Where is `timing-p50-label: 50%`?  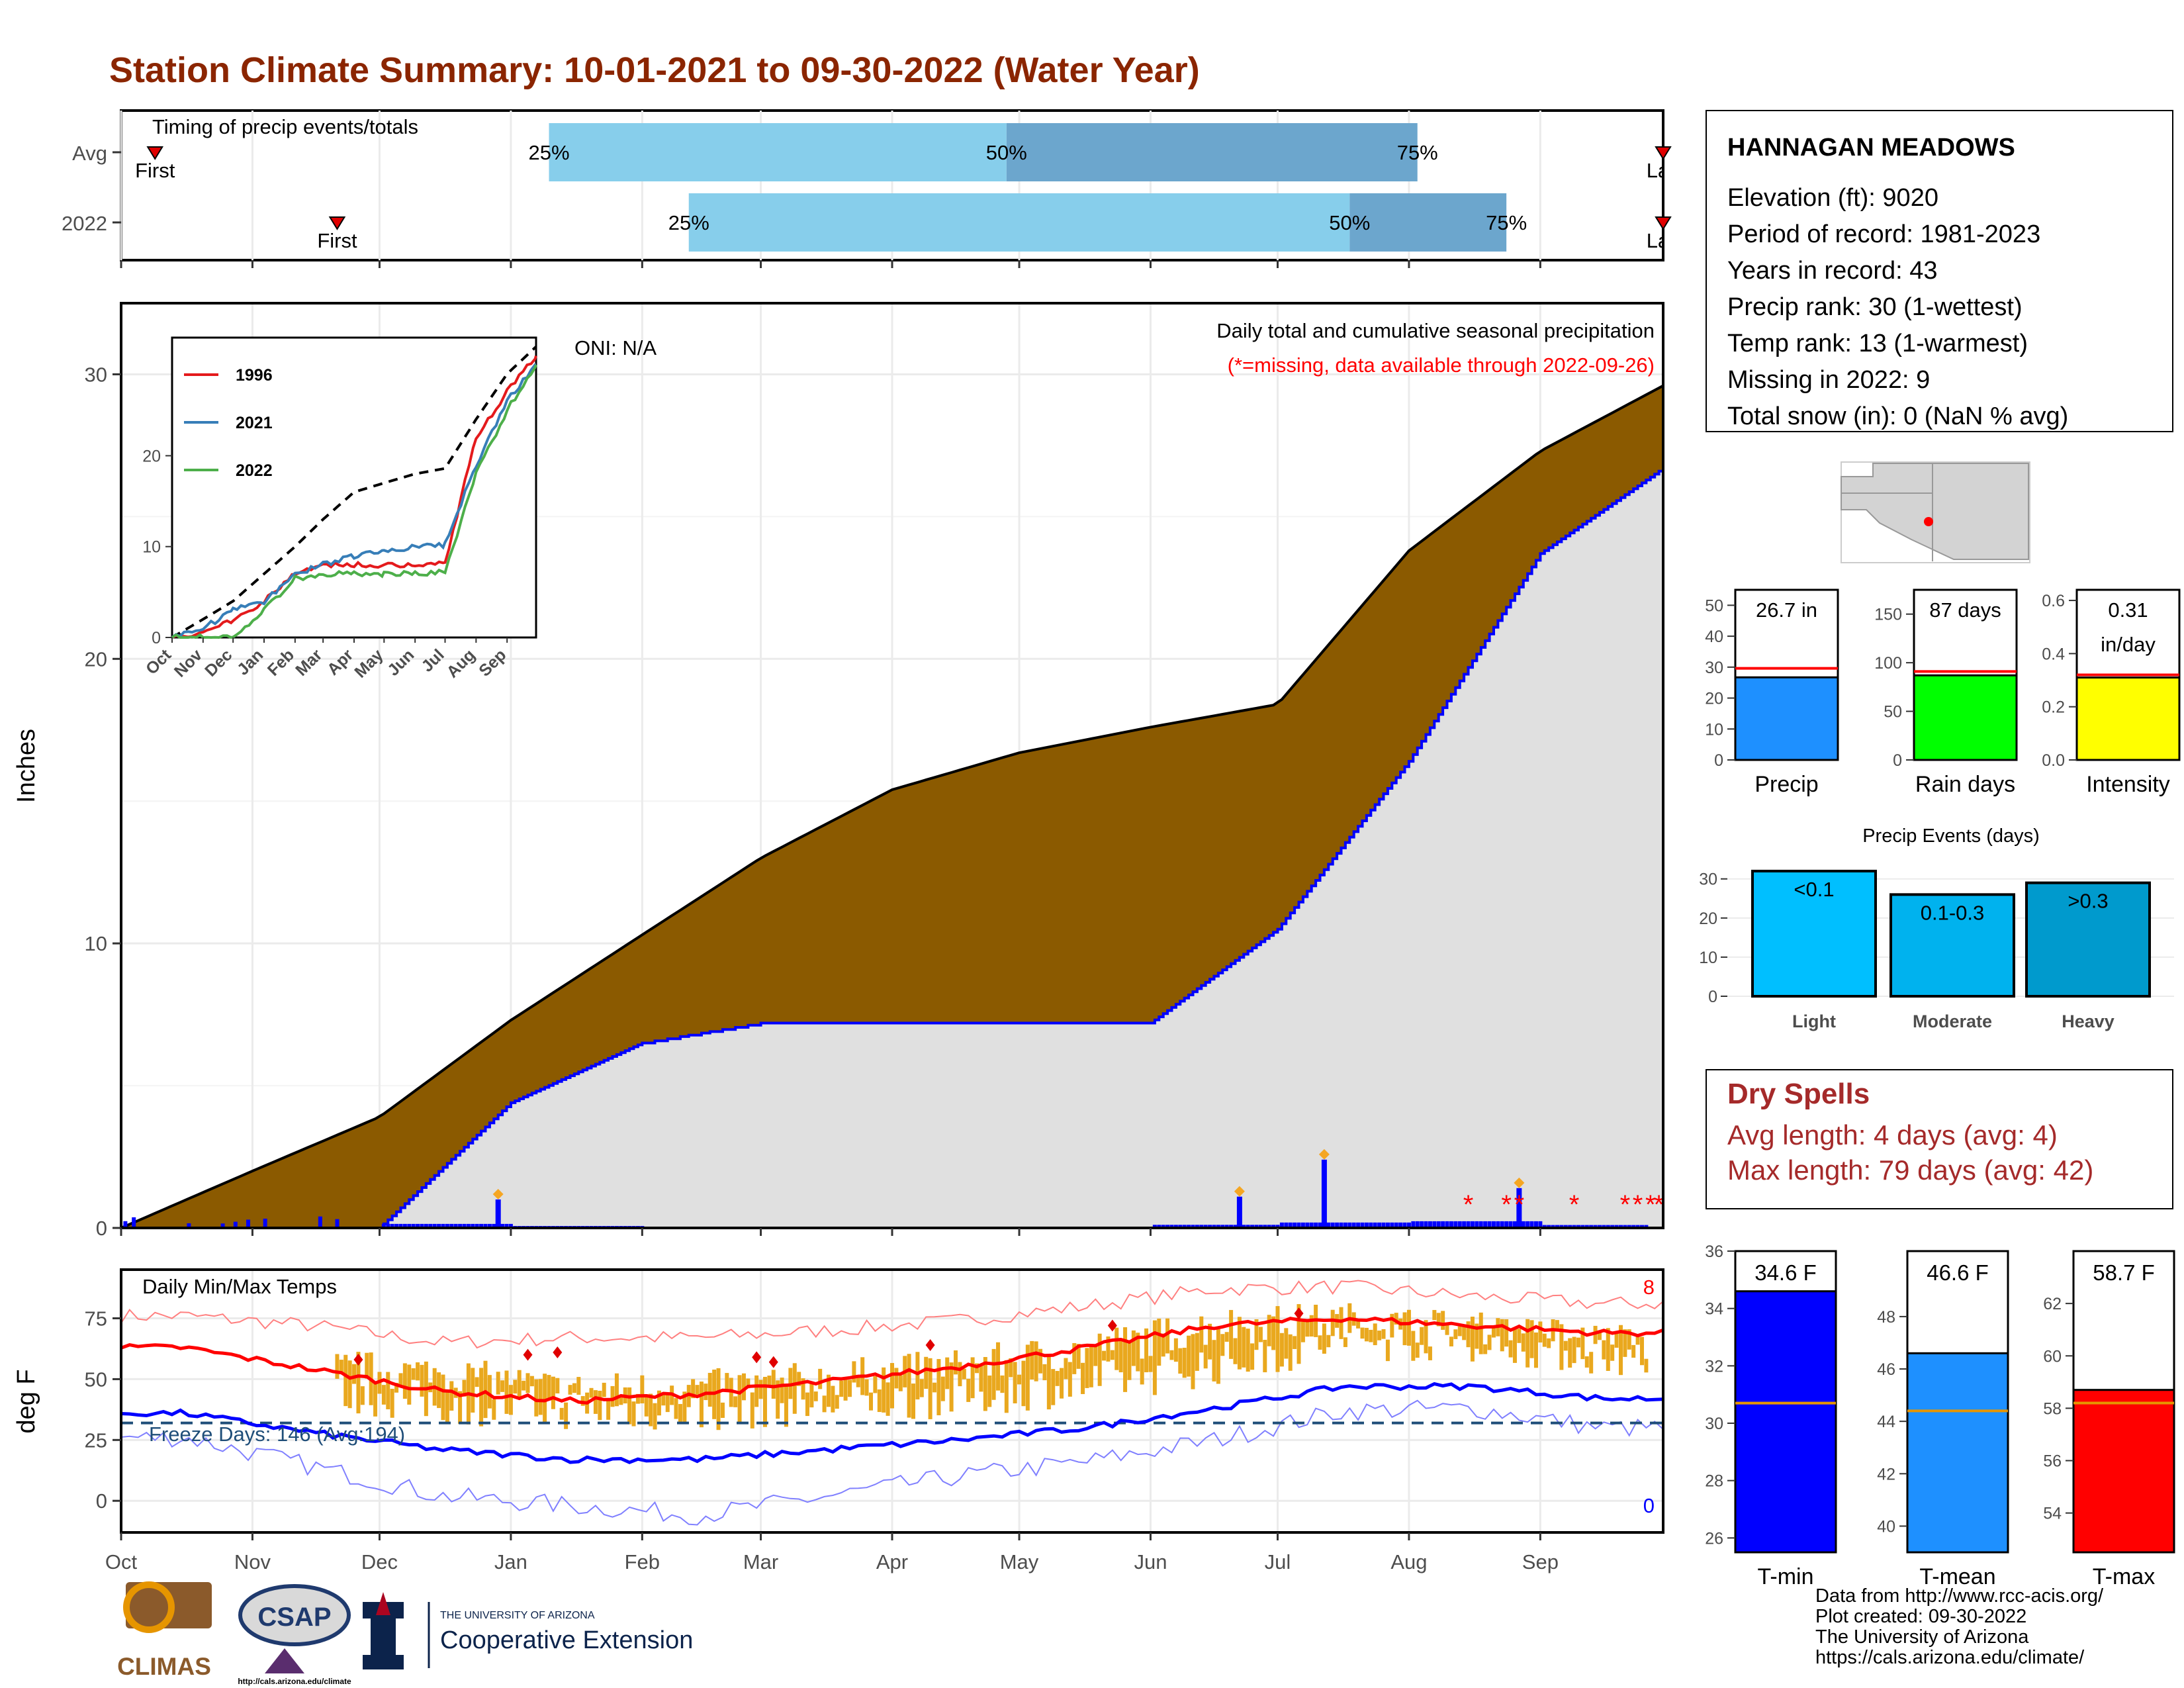 timing-p50-label: 50% is located at coordinates (1007, 152).